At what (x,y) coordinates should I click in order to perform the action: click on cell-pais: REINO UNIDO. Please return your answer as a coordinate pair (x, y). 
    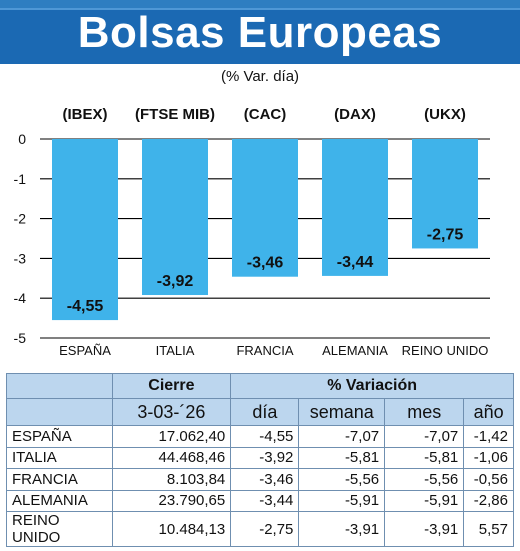
    Looking at the image, I should click on (59, 529).